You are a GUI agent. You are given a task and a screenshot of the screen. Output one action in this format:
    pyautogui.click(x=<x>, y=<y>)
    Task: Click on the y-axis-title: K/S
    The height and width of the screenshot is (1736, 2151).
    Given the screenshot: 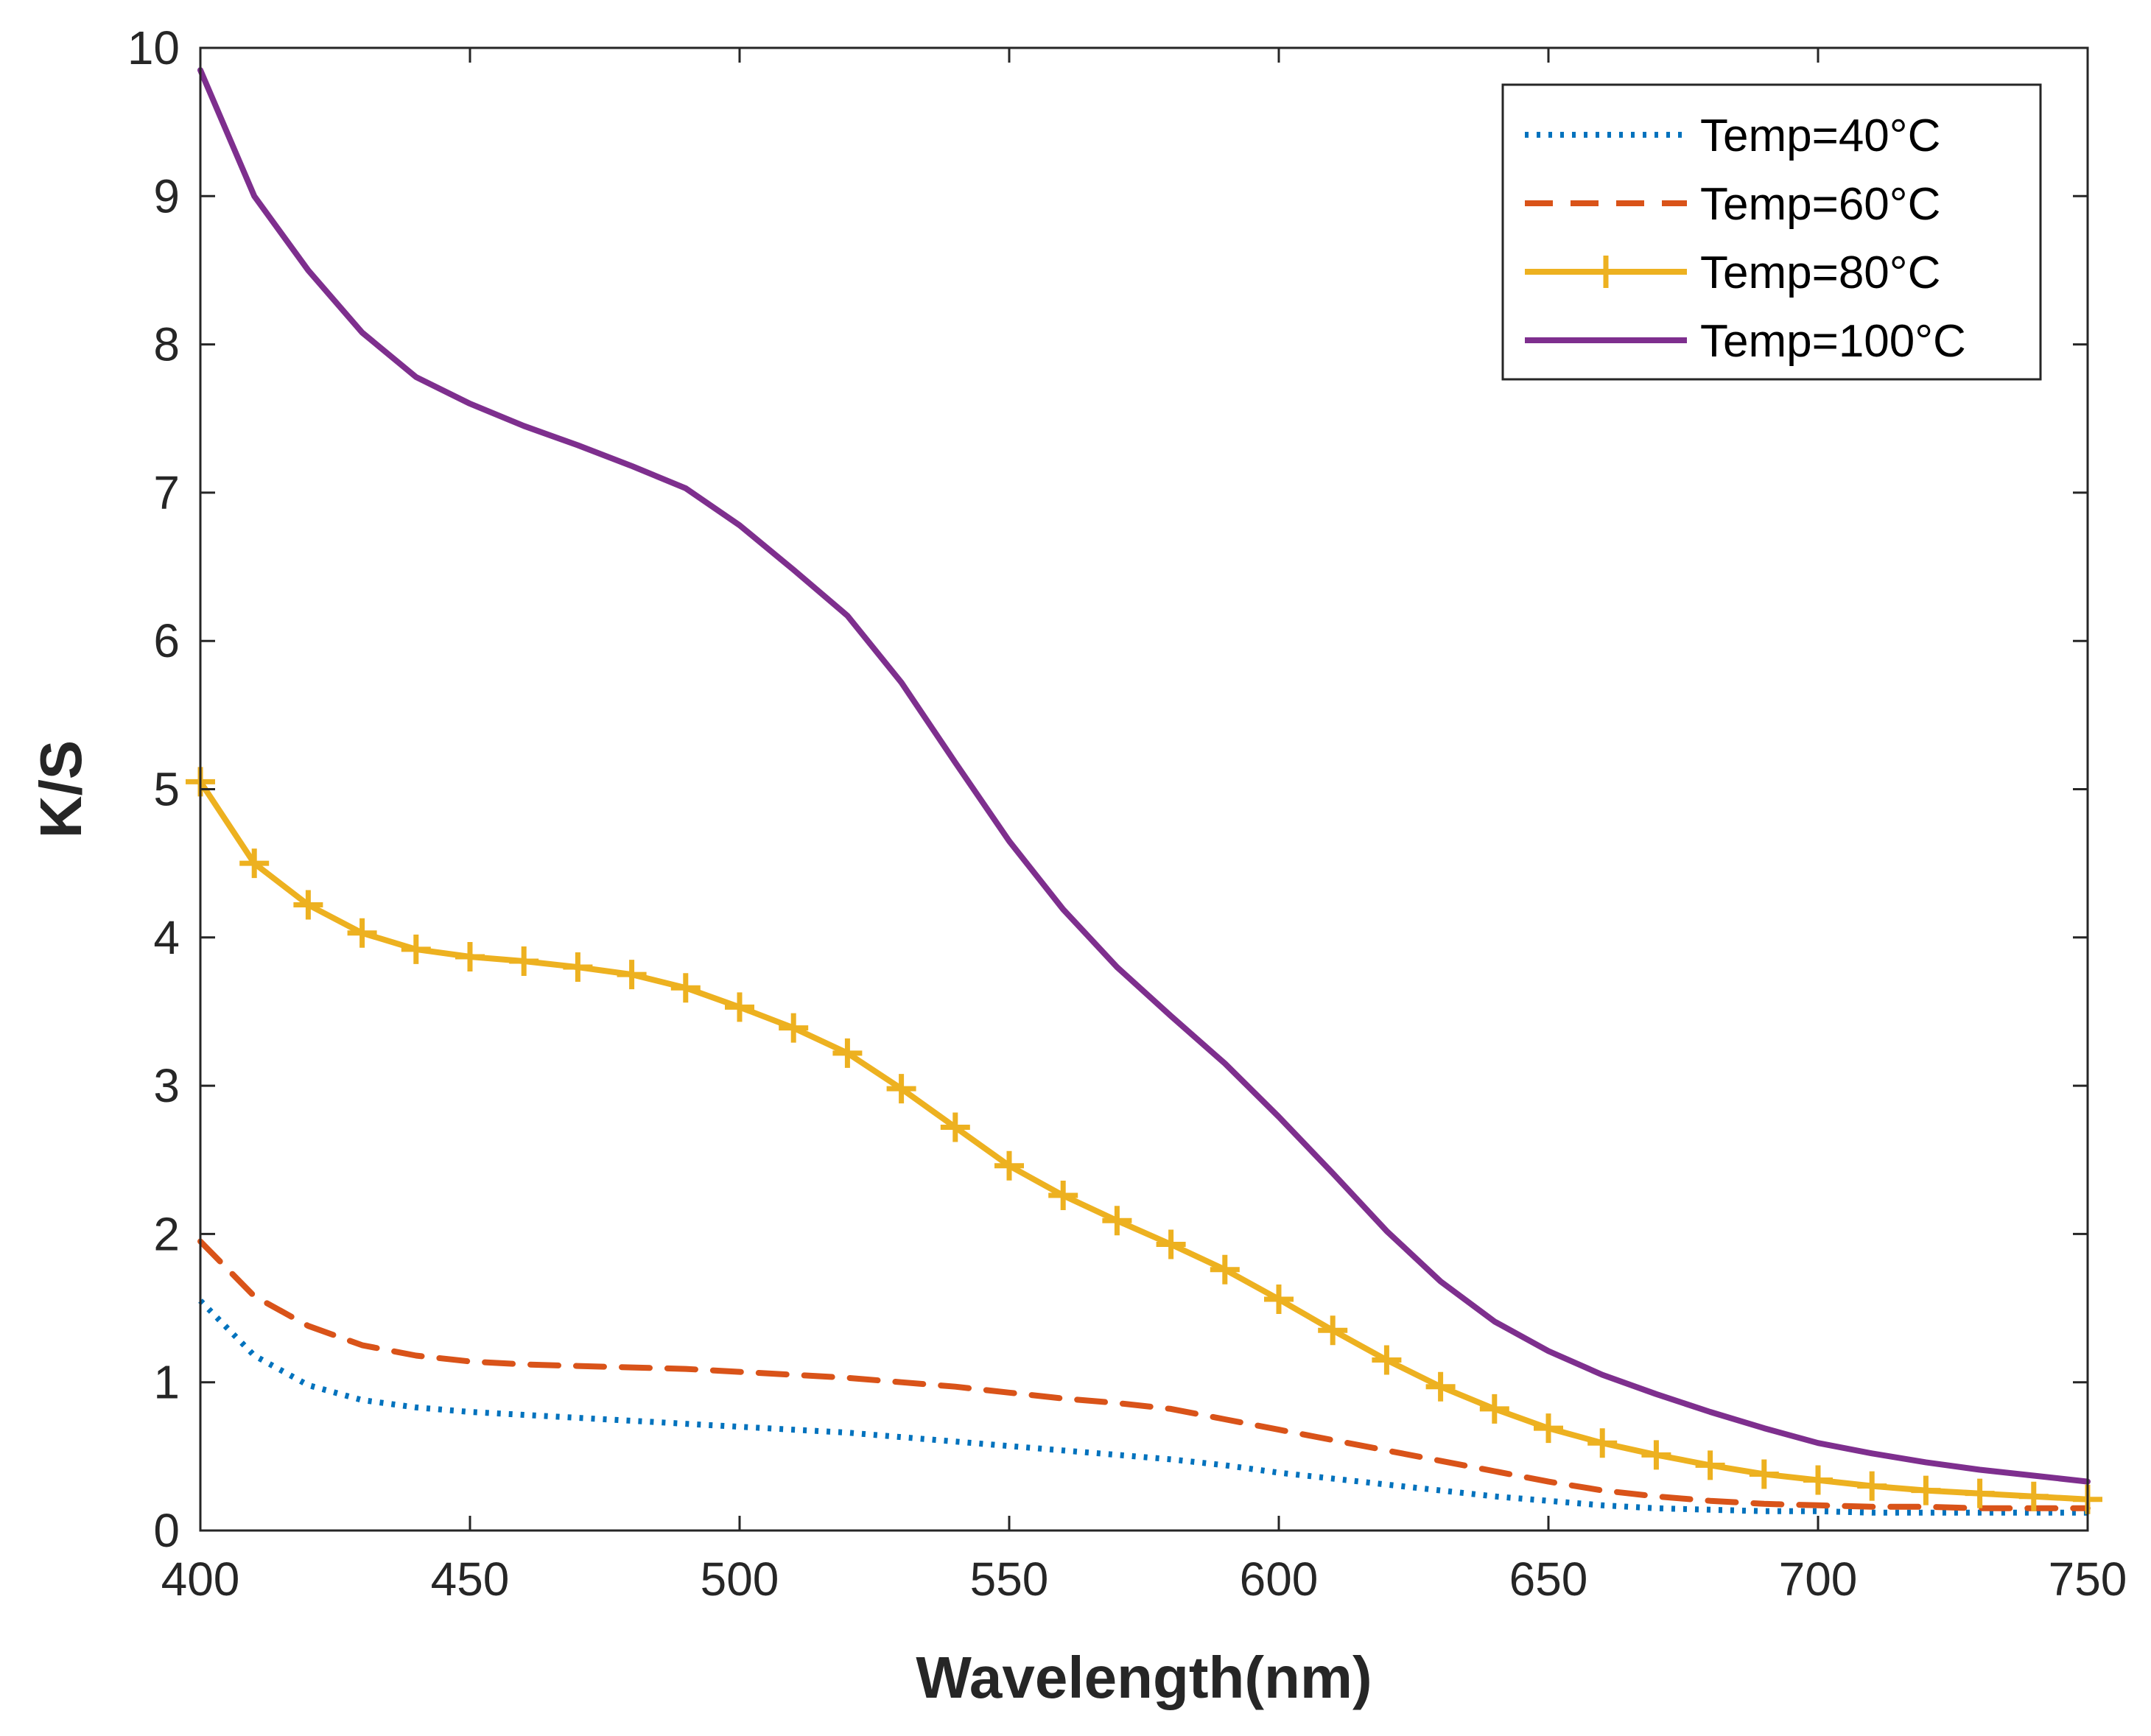 What is the action you would take?
    pyautogui.click(x=61, y=789)
    